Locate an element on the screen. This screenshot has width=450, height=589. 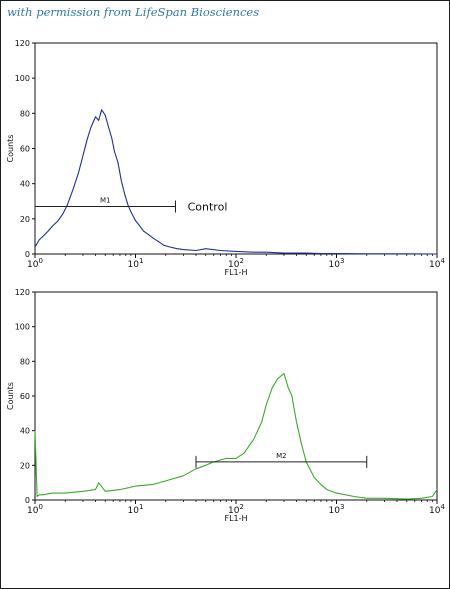
gate-label: M2 is located at coordinates (281, 456).